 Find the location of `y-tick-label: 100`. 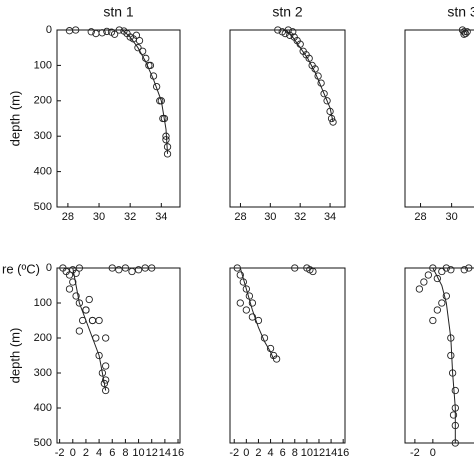

y-tick-label: 100 is located at coordinates (43, 303).